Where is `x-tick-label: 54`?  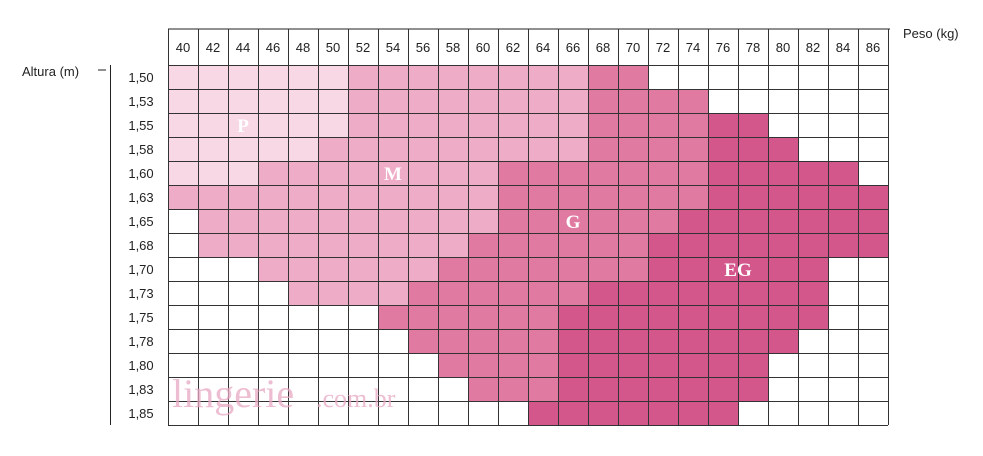
x-tick-label: 54 is located at coordinates (393, 47).